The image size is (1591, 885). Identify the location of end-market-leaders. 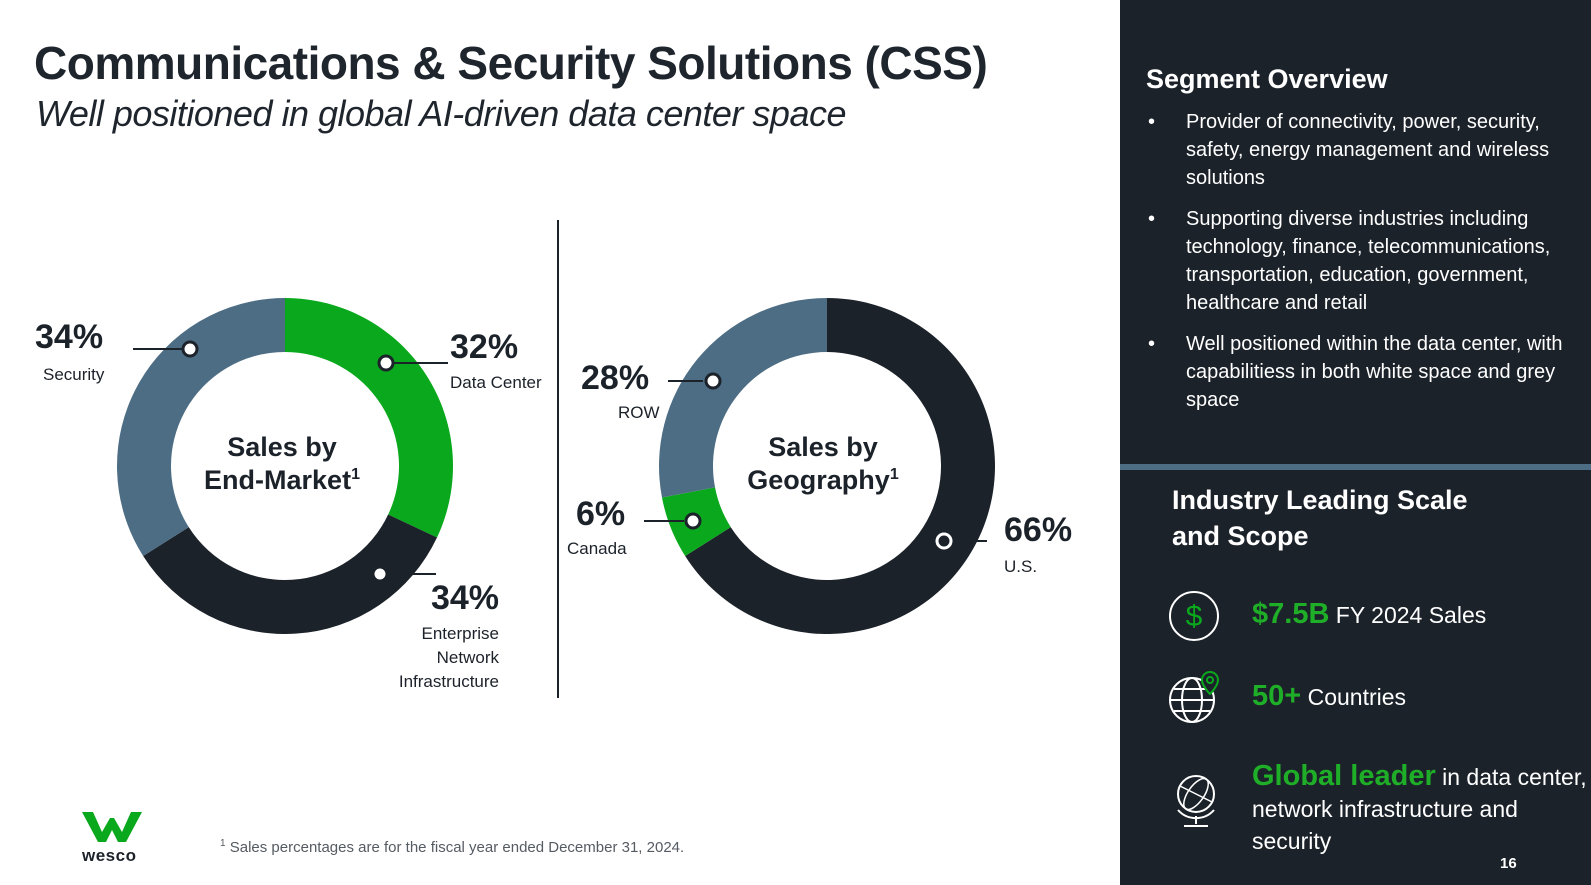
(290, 461).